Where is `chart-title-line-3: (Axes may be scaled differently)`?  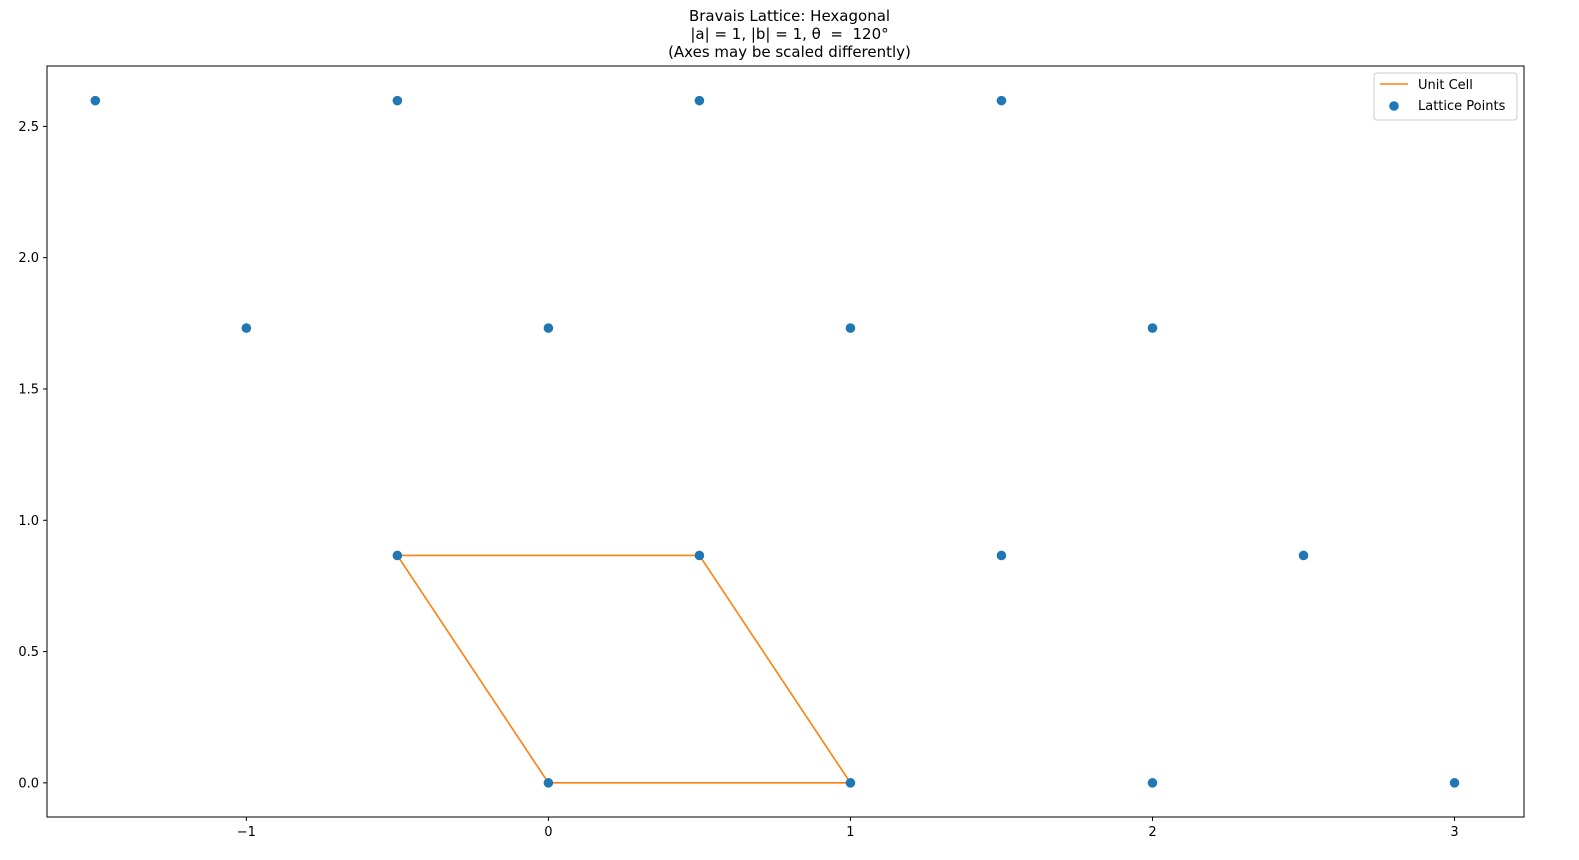
chart-title-line-3: (Axes may be scaled differently) is located at coordinates (789, 52).